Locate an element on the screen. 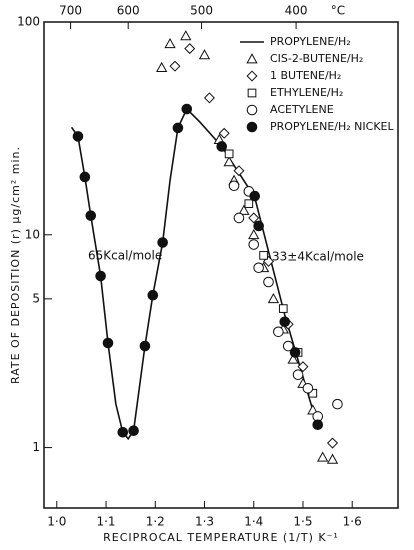 Image resolution: width=414 pixels, height=550 pixels. x2-tick-label: 500 is located at coordinates (201, 11).